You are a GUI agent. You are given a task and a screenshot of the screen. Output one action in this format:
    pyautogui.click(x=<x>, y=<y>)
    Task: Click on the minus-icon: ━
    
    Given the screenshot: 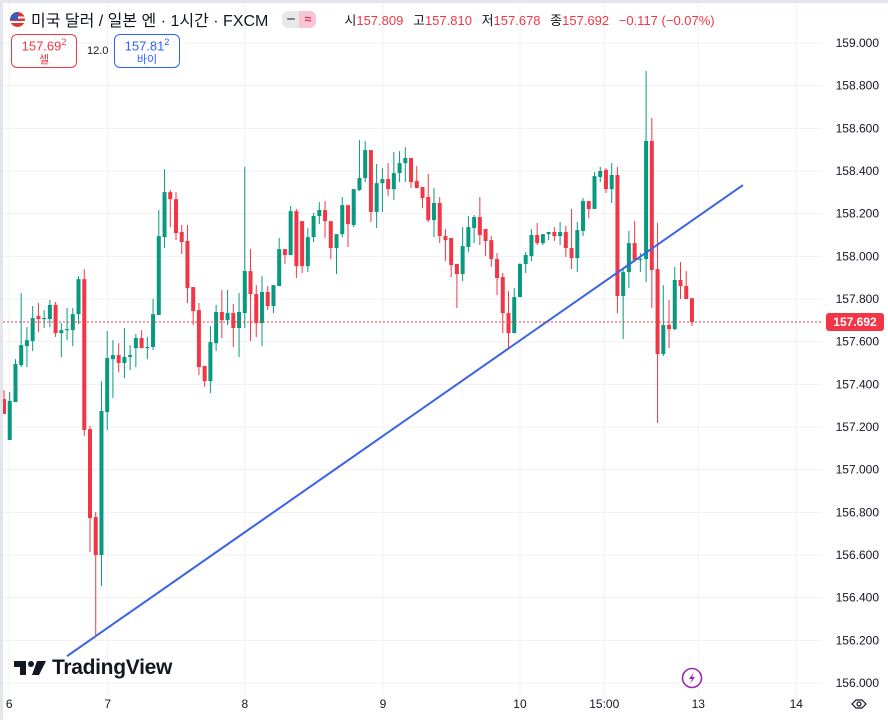 What is the action you would take?
    pyautogui.click(x=291, y=19)
    